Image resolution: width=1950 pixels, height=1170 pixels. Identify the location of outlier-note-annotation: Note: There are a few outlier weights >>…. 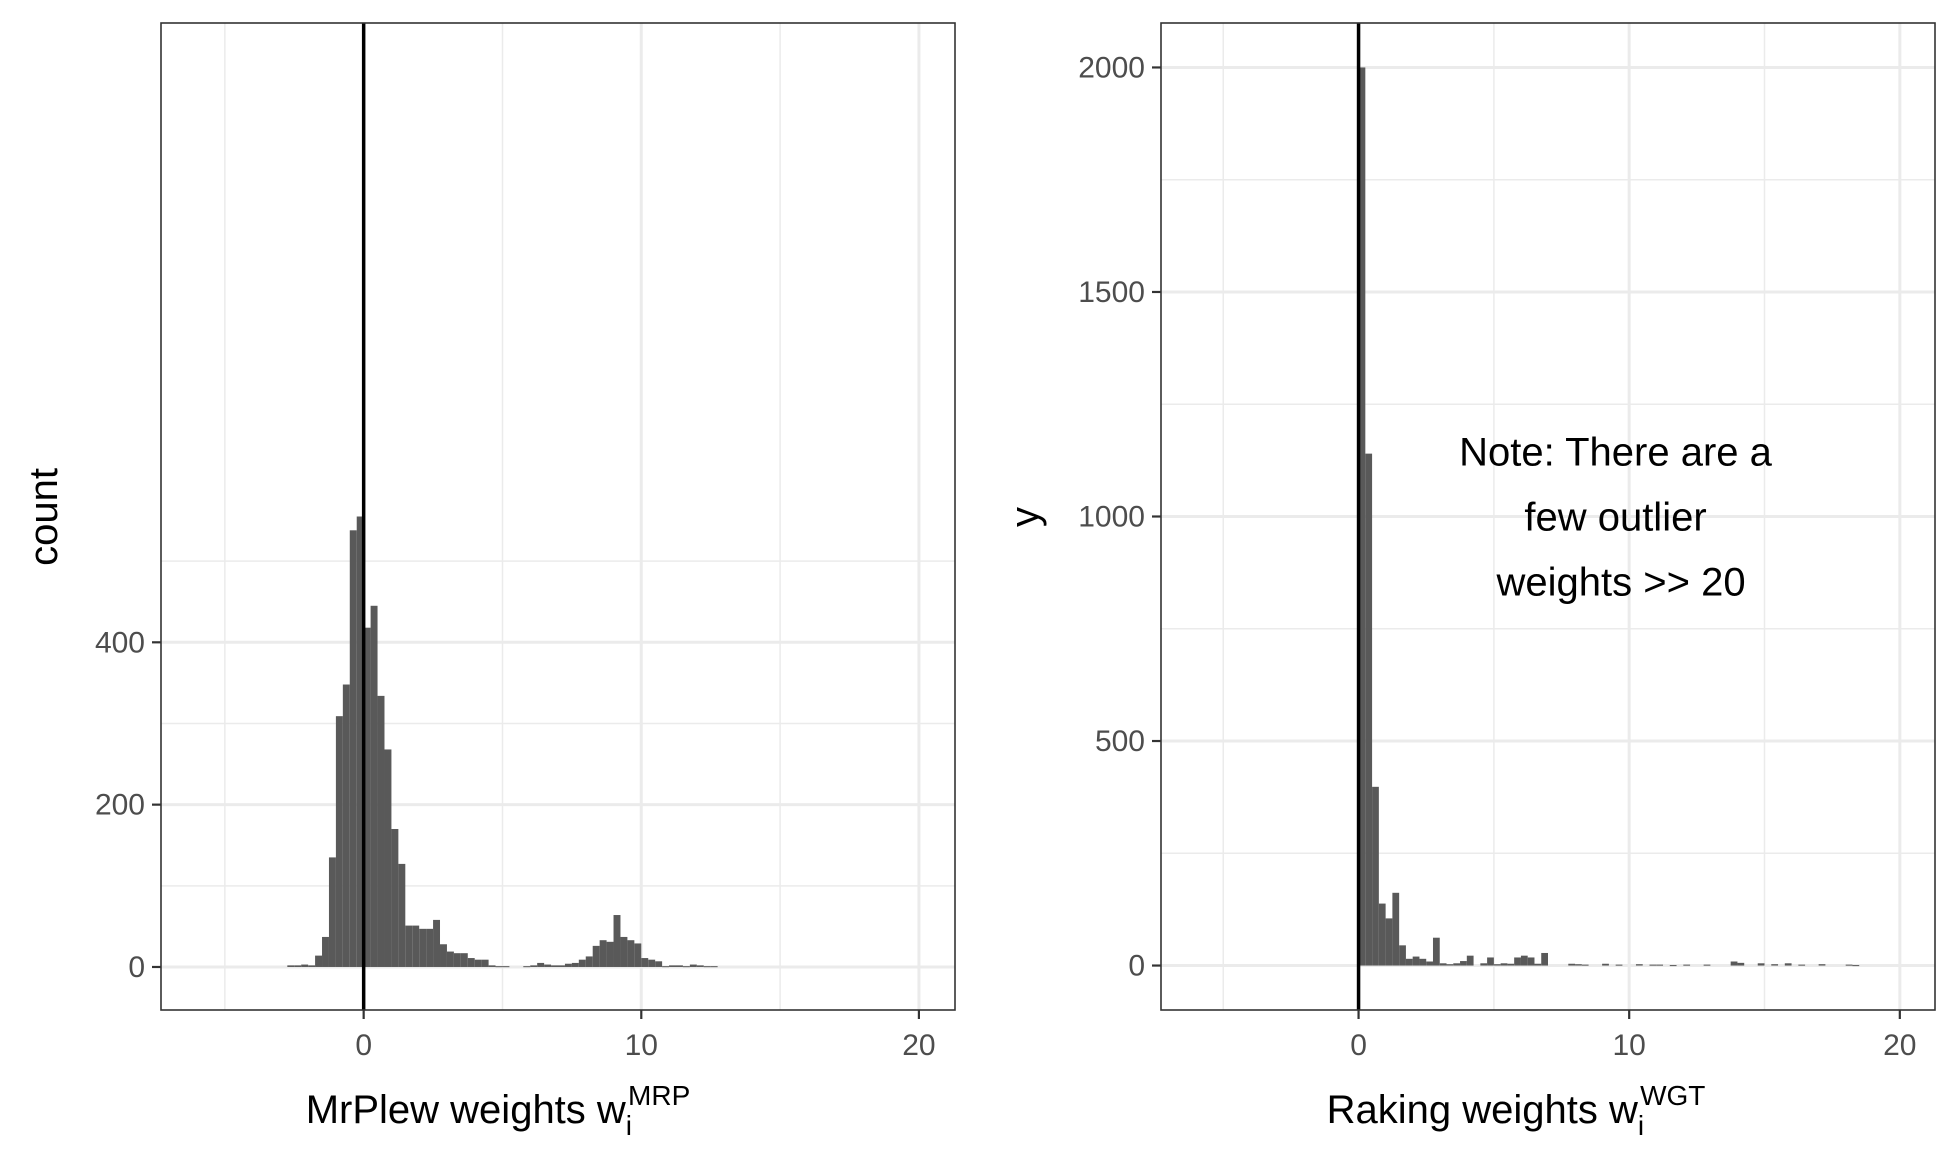
(1621, 518).